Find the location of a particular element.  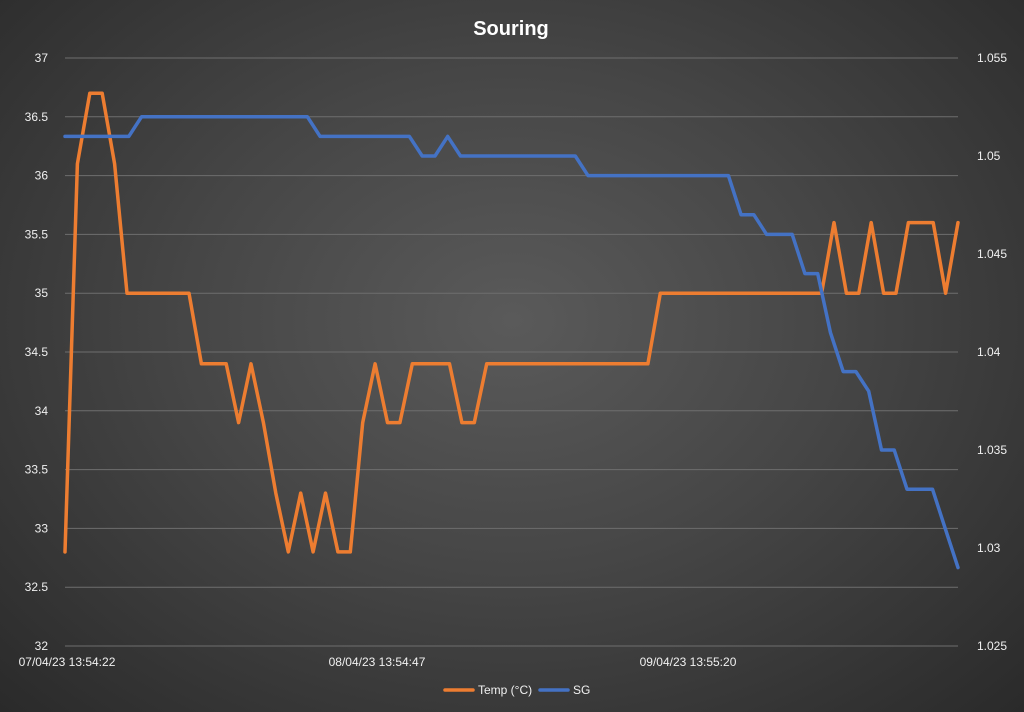

chart-title: Souring is located at coordinates (511, 29).